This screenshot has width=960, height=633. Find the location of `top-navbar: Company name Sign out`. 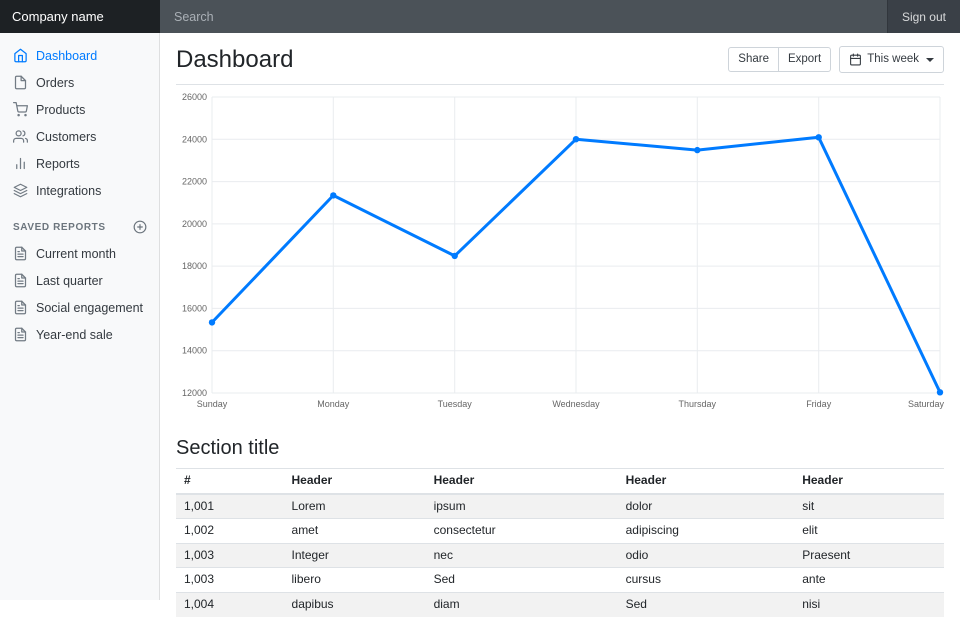

top-navbar: Company name Sign out is located at coordinates (480, 16).